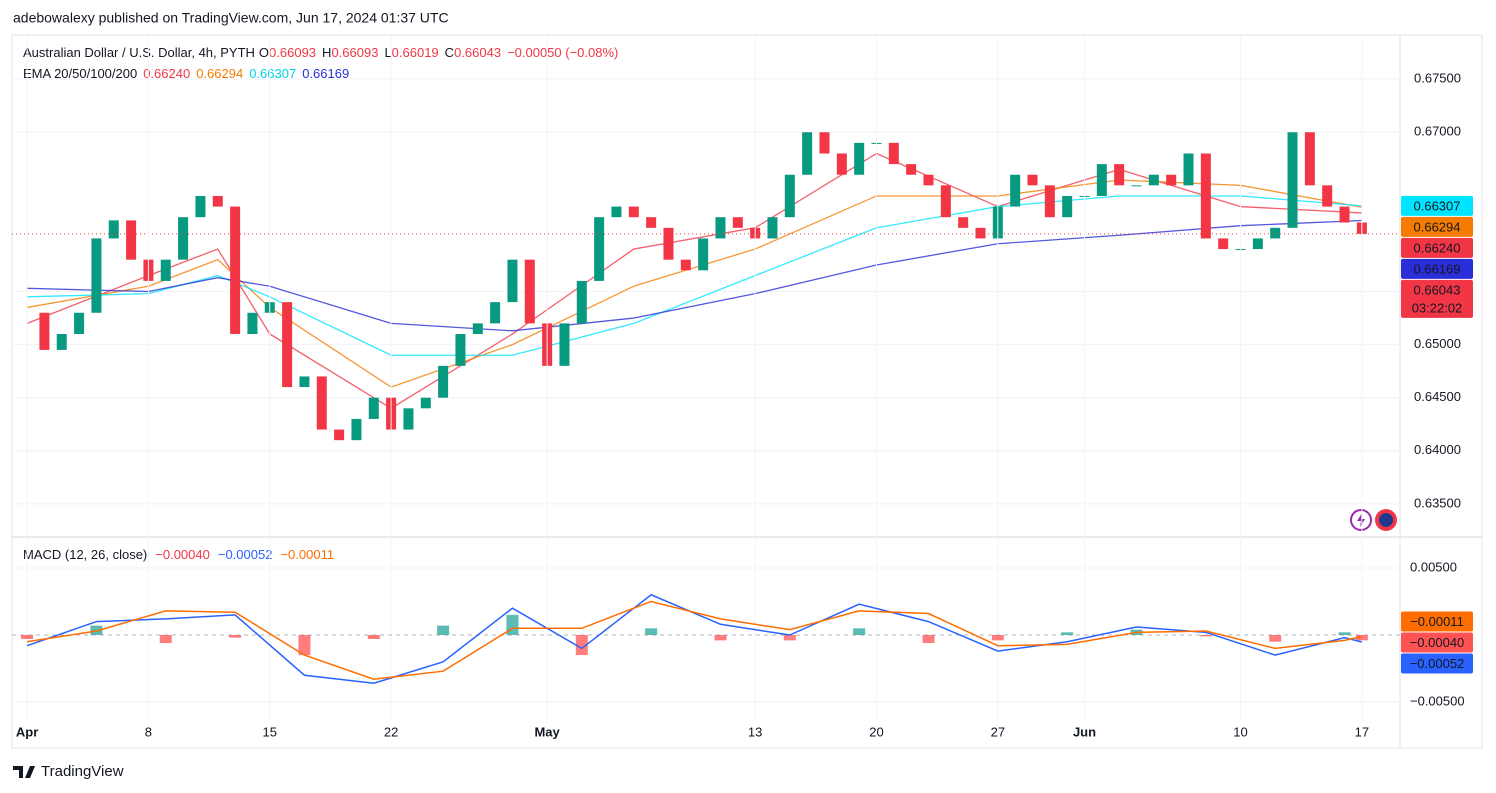  What do you see at coordinates (1437, 247) in the screenshot?
I see `ema-badge: 0.66240` at bounding box center [1437, 247].